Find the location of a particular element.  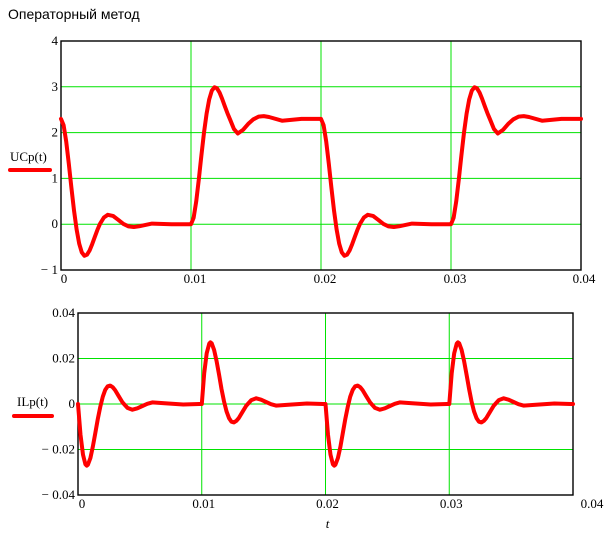

ucp-legend-line-sample is located at coordinates (30, 170).